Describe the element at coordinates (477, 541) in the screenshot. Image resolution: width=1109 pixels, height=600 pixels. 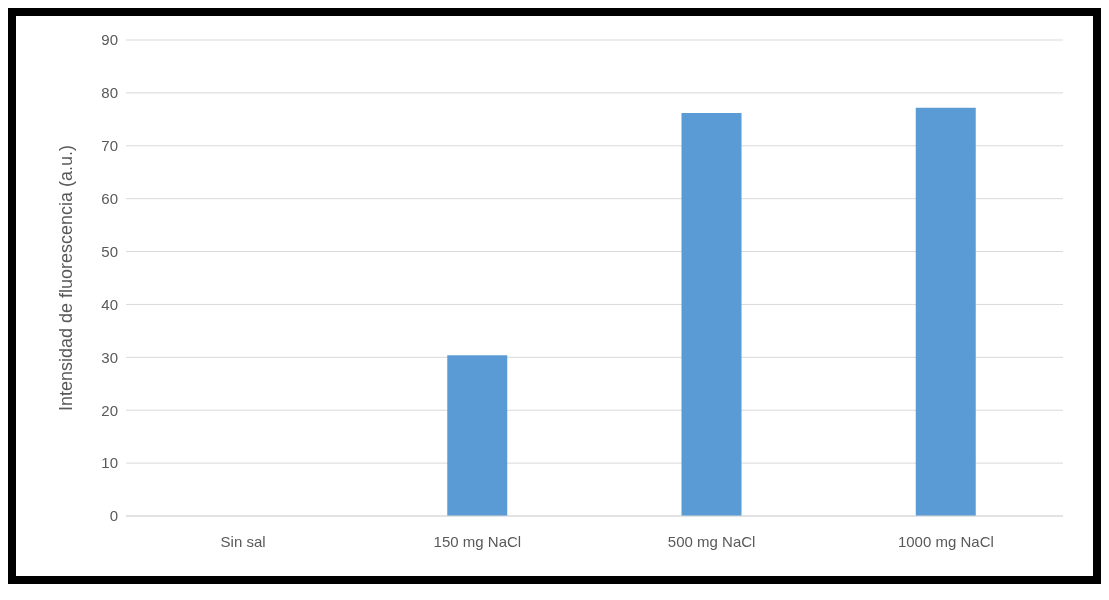
I see `x-tick-label: 150 mg NaCl` at that location.